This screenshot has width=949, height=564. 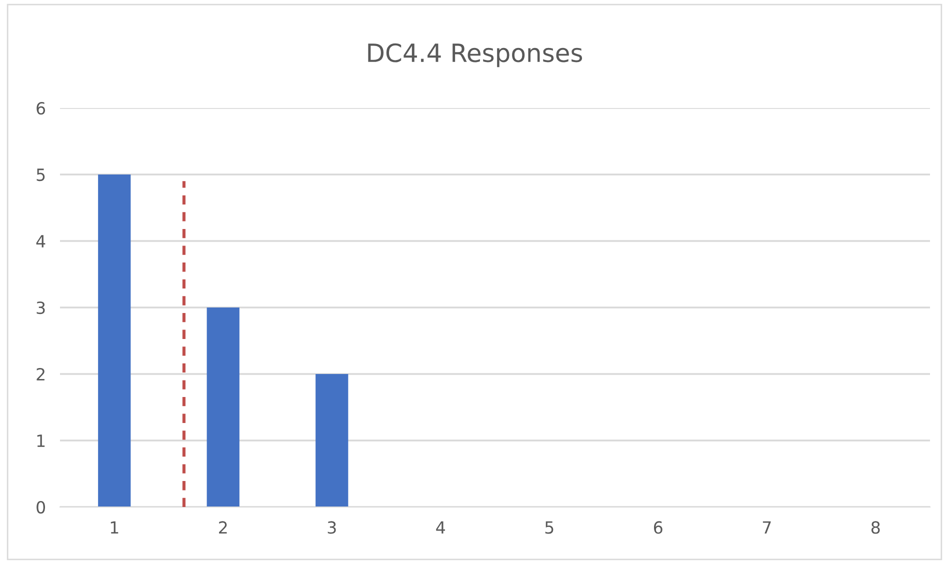 What do you see at coordinates (658, 527) in the screenshot?
I see `x-tick-label: 6` at bounding box center [658, 527].